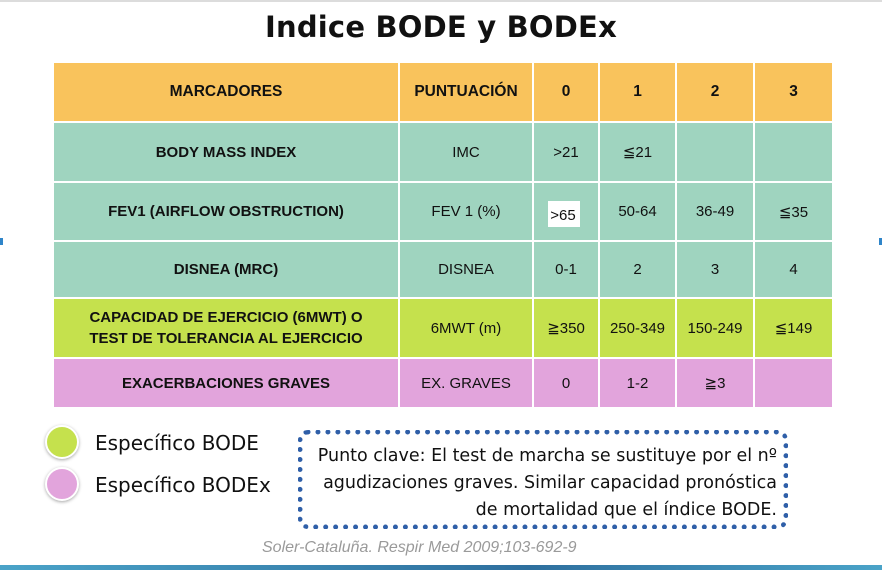  I want to click on table-header-row: MARCADORES PUNTUACIÓN 0 1 2 3, so click(443, 92).